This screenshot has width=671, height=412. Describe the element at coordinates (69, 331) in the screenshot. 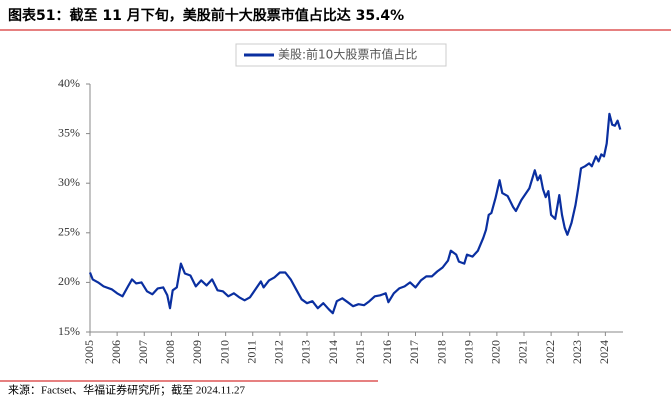

I see `y-tick-label: 15%` at that location.